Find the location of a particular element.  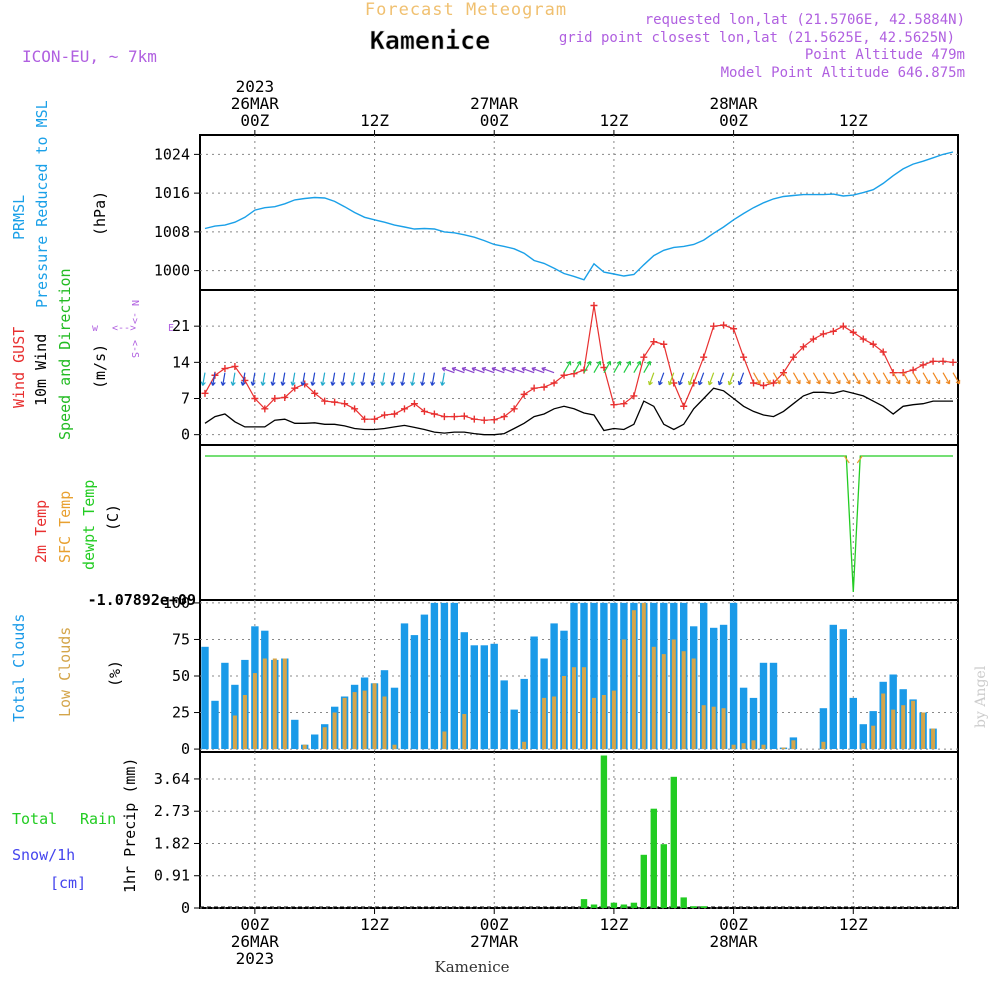

wind-10m-label: 10m Wind is located at coordinates (41, 370).